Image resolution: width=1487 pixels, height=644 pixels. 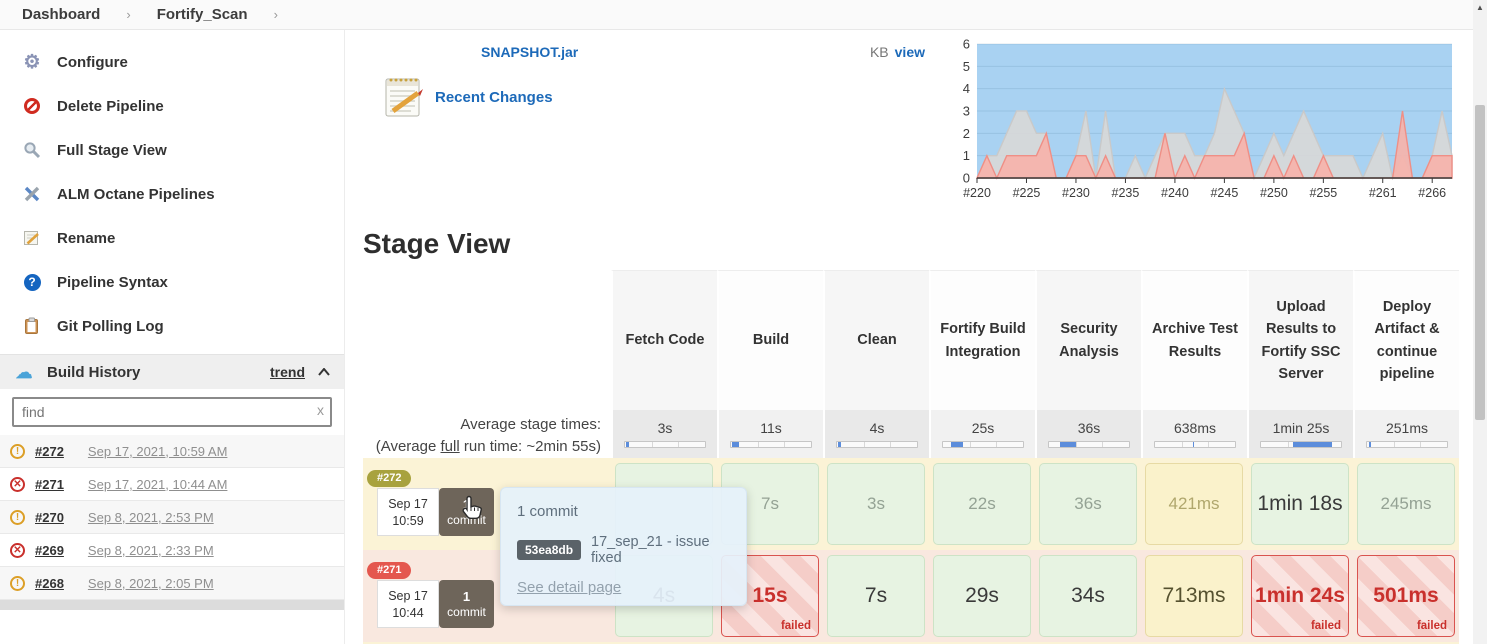 I want to click on rename-icon, so click(x=32, y=238).